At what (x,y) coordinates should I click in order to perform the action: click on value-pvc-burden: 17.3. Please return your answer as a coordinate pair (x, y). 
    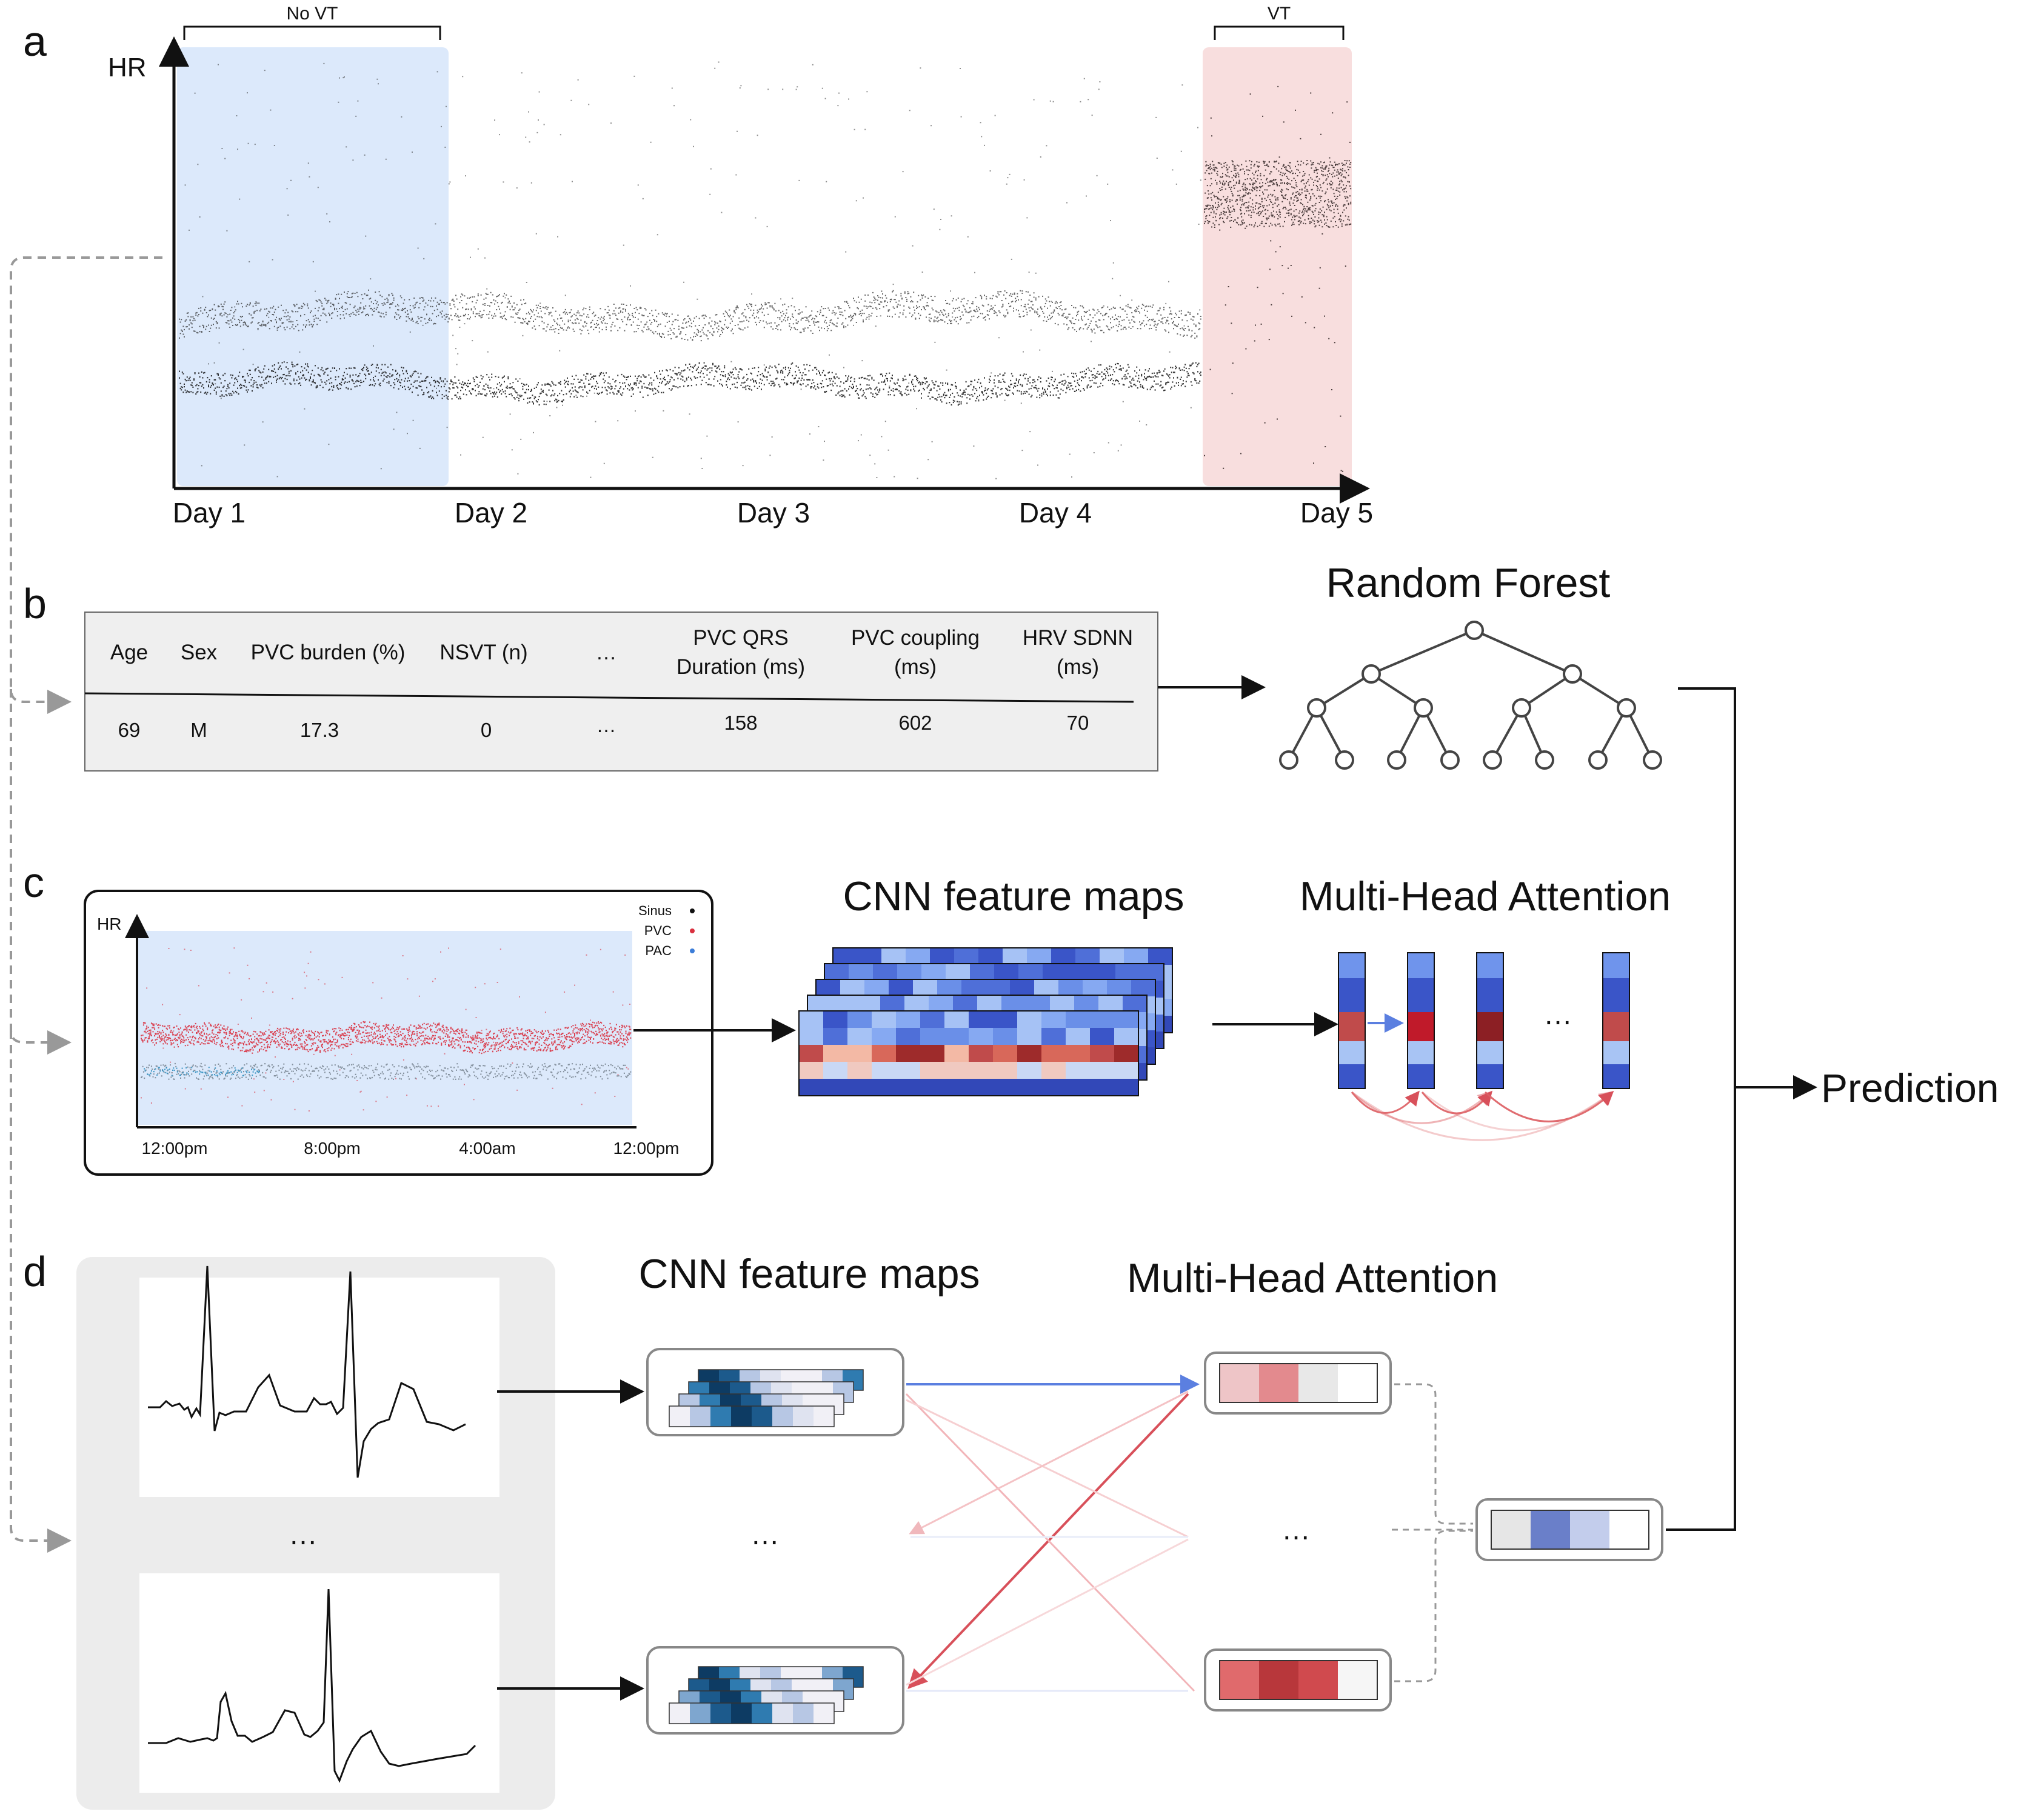
    Looking at the image, I should click on (320, 730).